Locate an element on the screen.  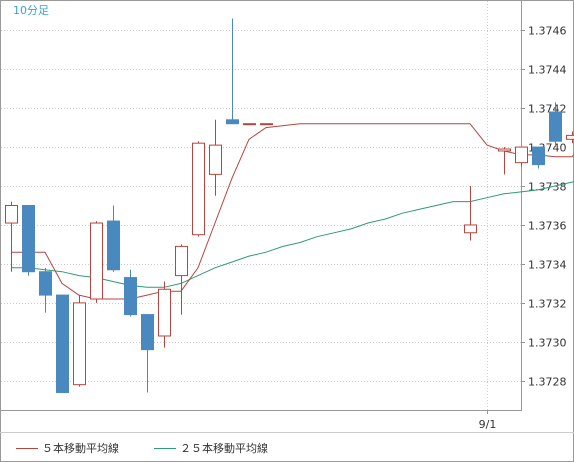
y-tick-label: 1.3746 is located at coordinates (547, 31).